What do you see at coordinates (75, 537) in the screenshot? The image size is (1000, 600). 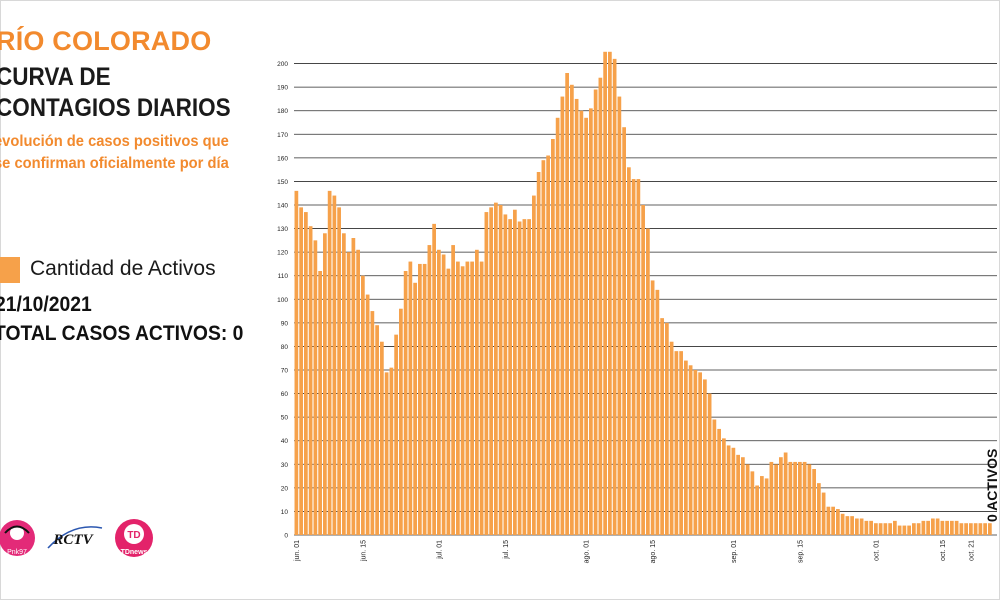 I see `rctv-logo: RCTV` at bounding box center [75, 537].